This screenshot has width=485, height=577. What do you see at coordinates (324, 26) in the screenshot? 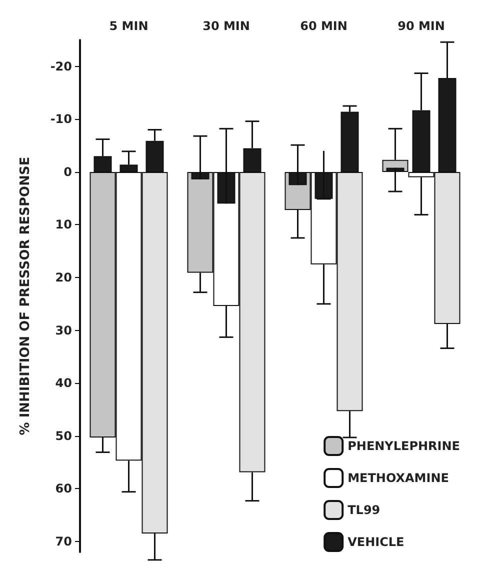
I see `x-tick-label: 60 MIN` at bounding box center [324, 26].